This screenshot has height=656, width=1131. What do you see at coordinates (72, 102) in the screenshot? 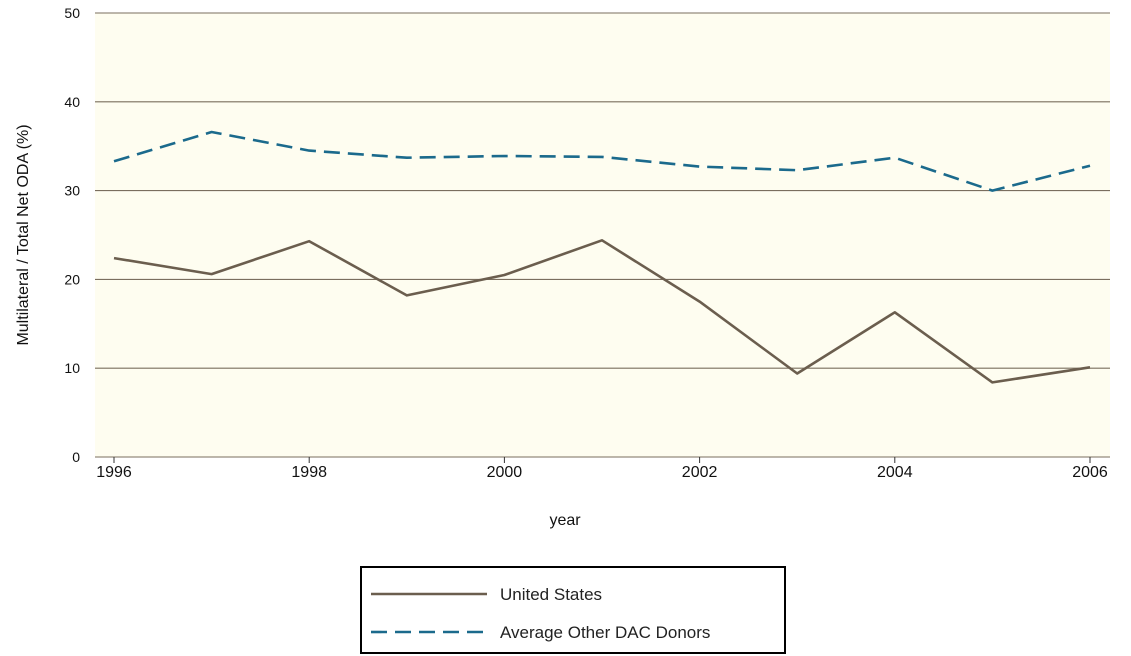
I see `y-tick-label: 40` at bounding box center [72, 102].